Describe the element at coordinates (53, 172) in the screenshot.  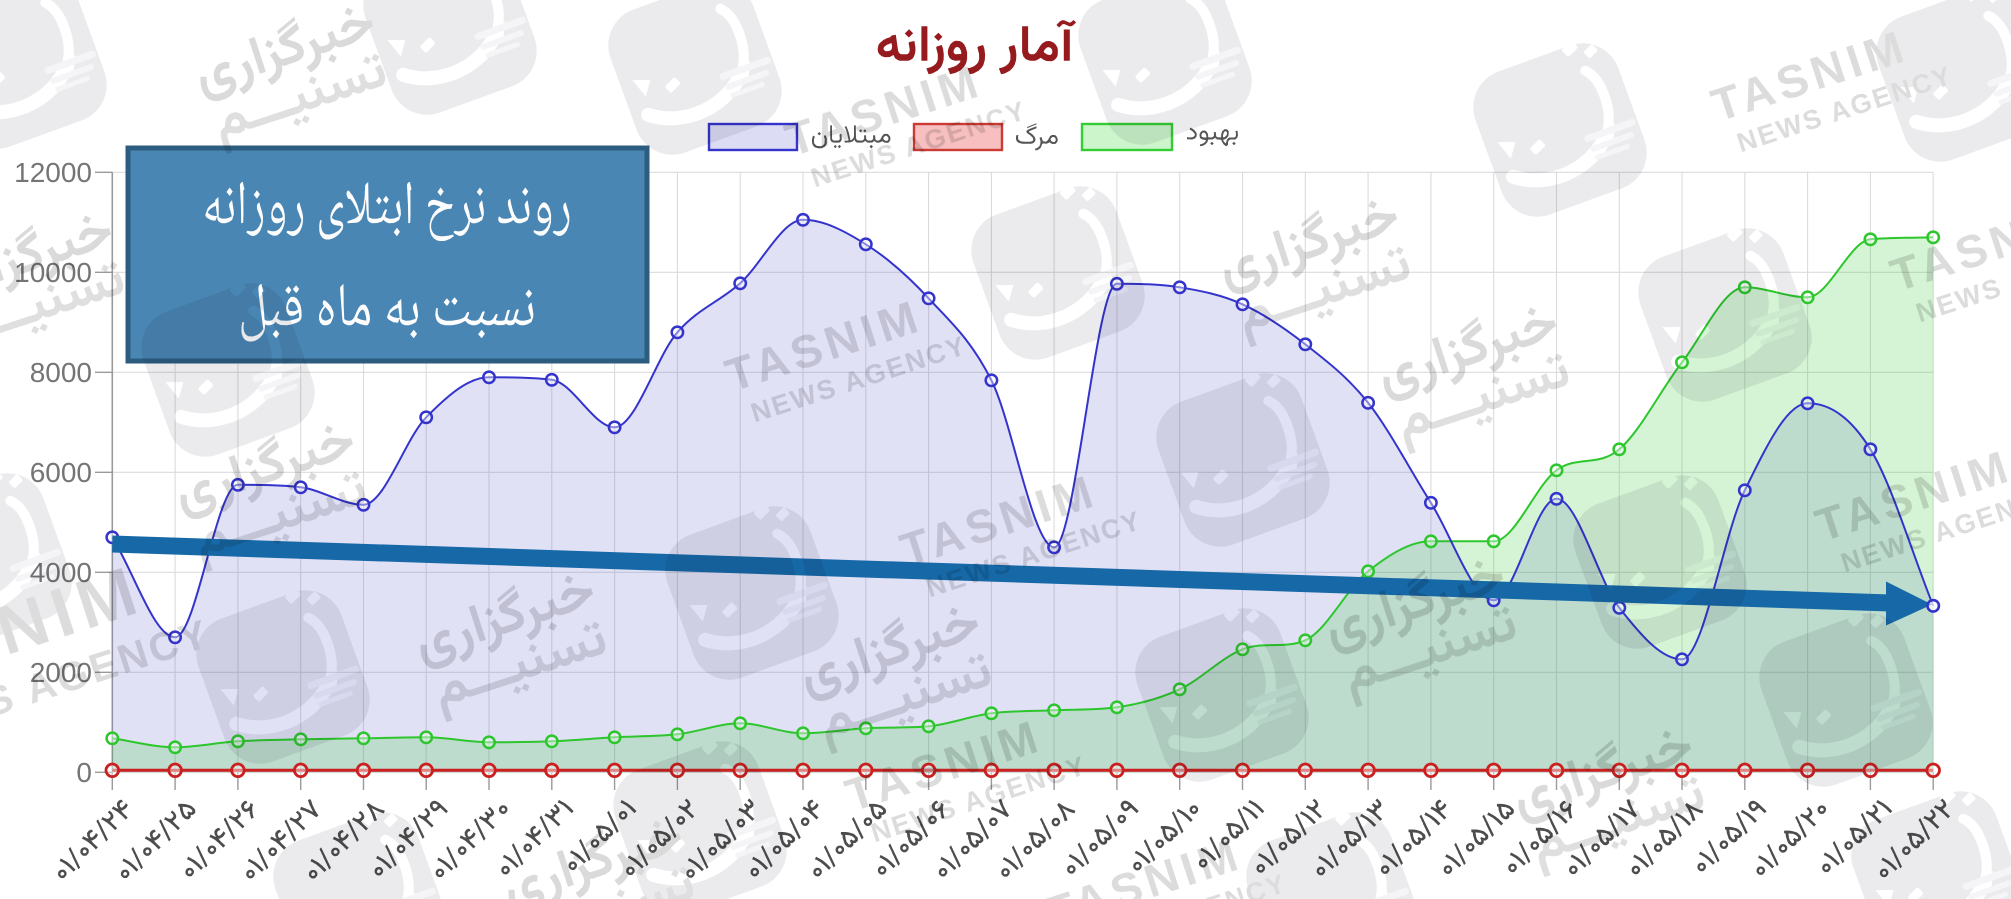
I see `svg-text: 12000` at that location.